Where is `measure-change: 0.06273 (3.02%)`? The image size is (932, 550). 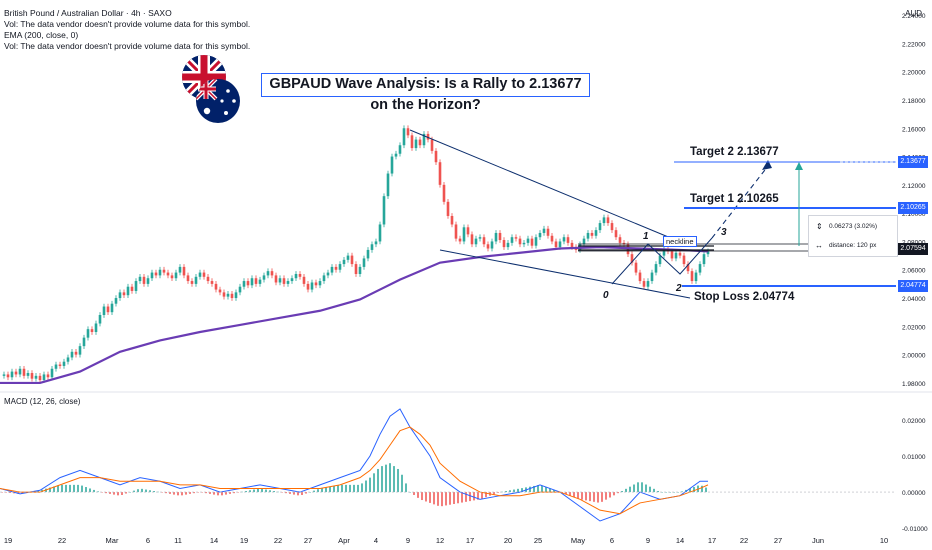
measure-change: 0.06273 (3.02%) is located at coordinates (853, 226).